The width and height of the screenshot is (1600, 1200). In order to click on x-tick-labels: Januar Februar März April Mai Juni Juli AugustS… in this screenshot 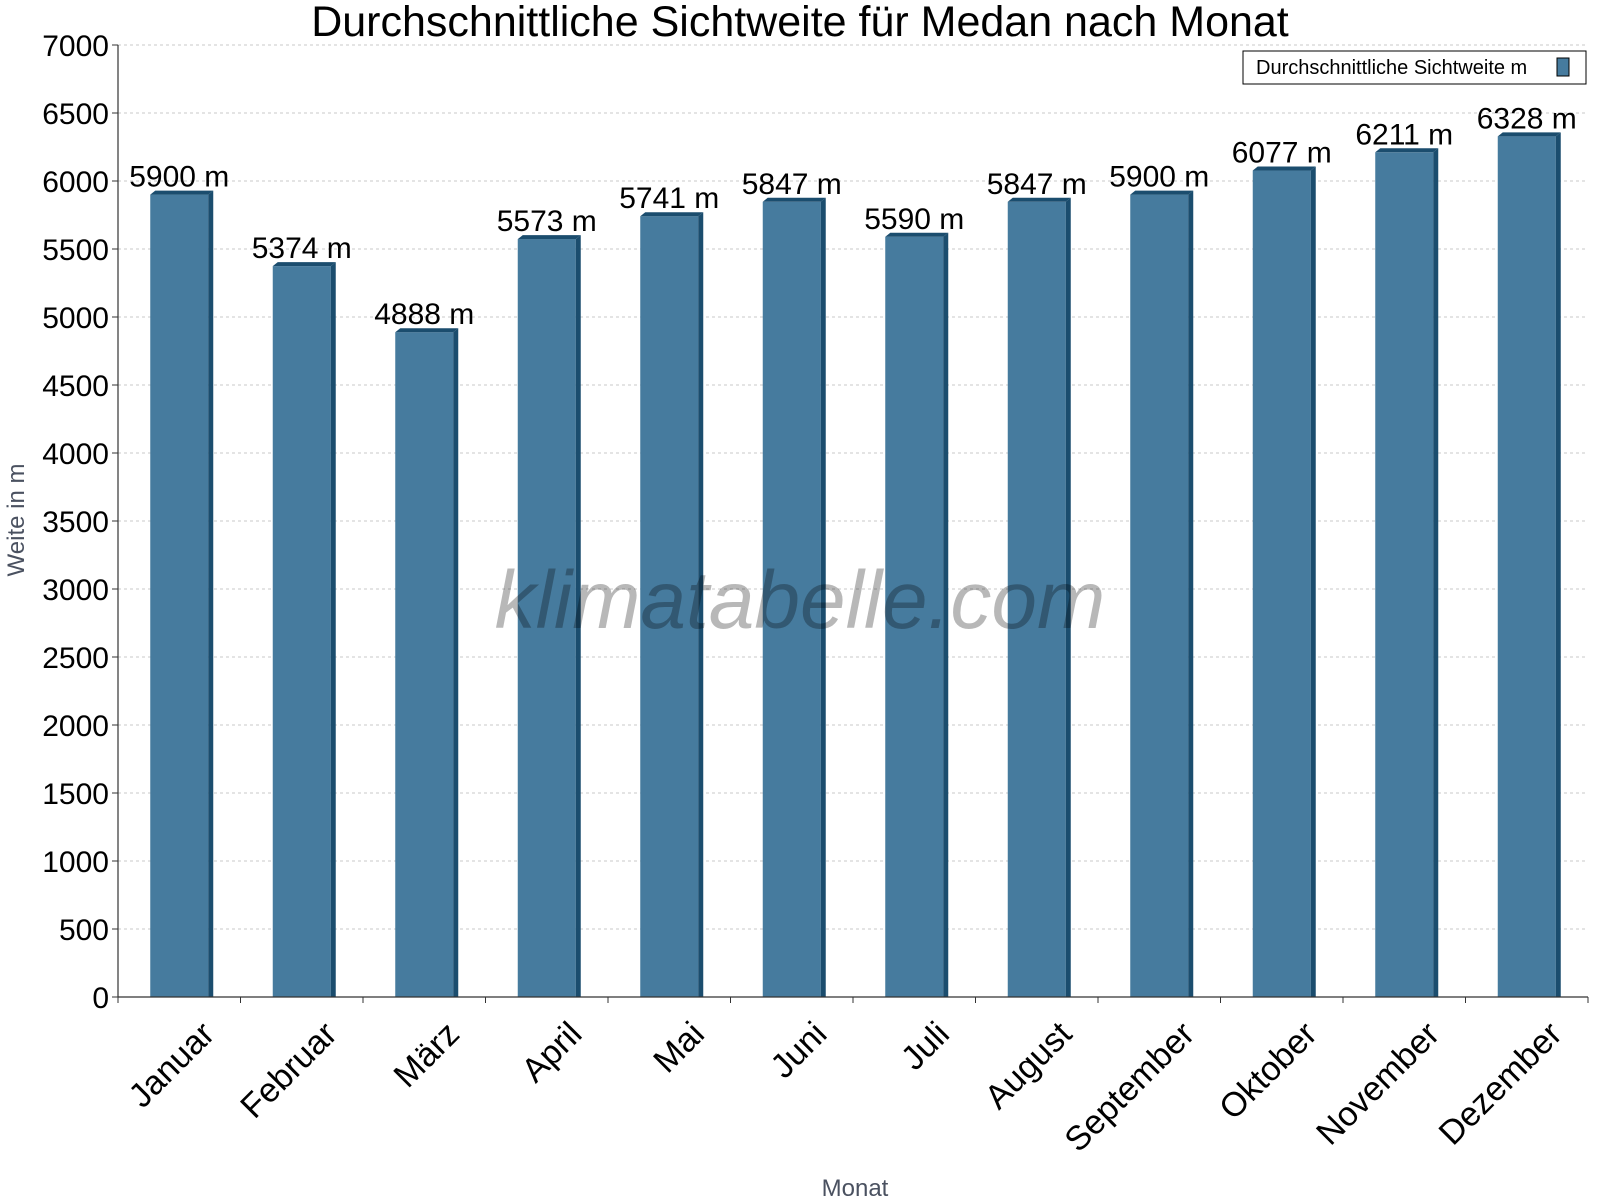, I will do `click(845, 1086)`.